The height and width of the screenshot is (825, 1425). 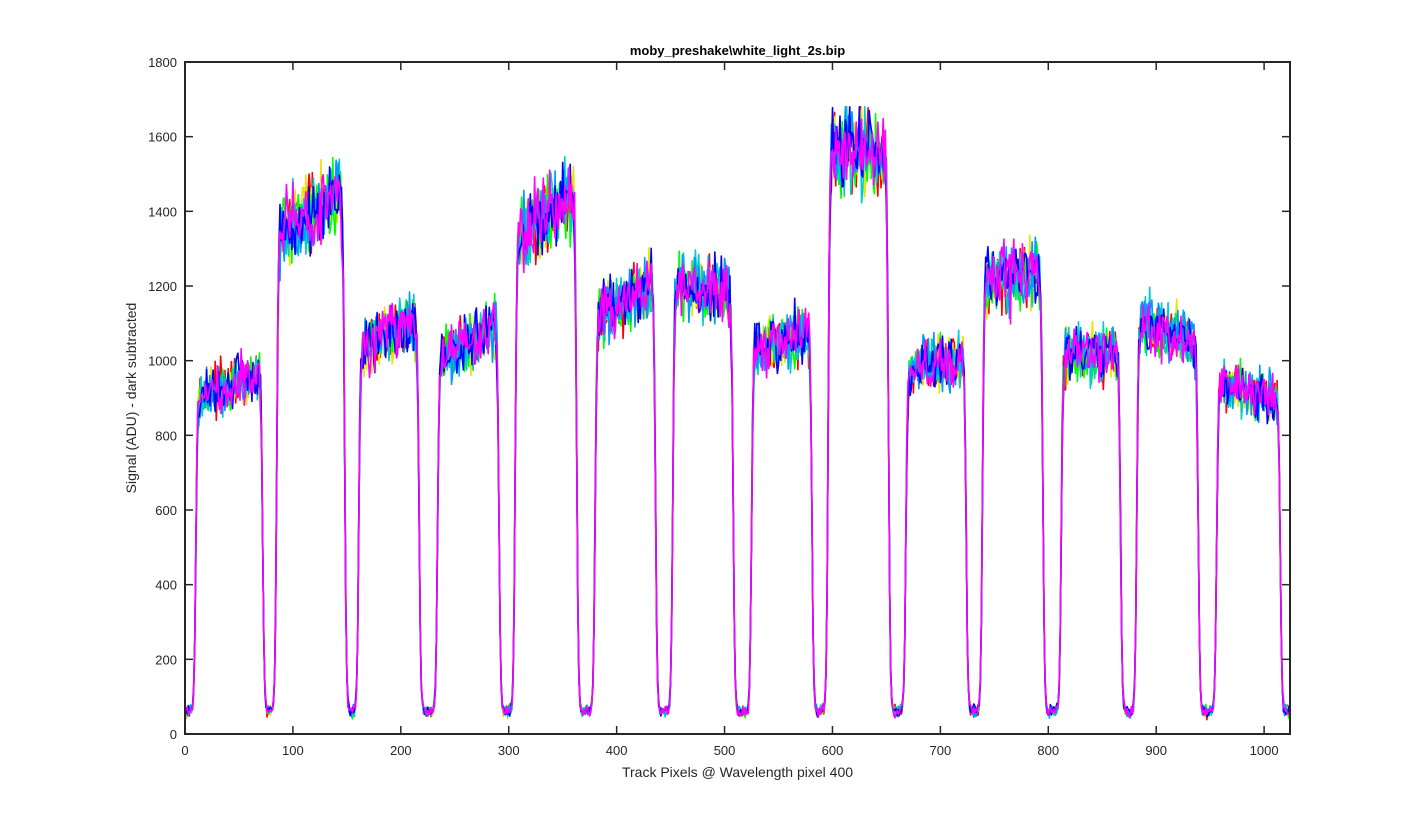 What do you see at coordinates (293, 750) in the screenshot?
I see `x-tick-label: 100` at bounding box center [293, 750].